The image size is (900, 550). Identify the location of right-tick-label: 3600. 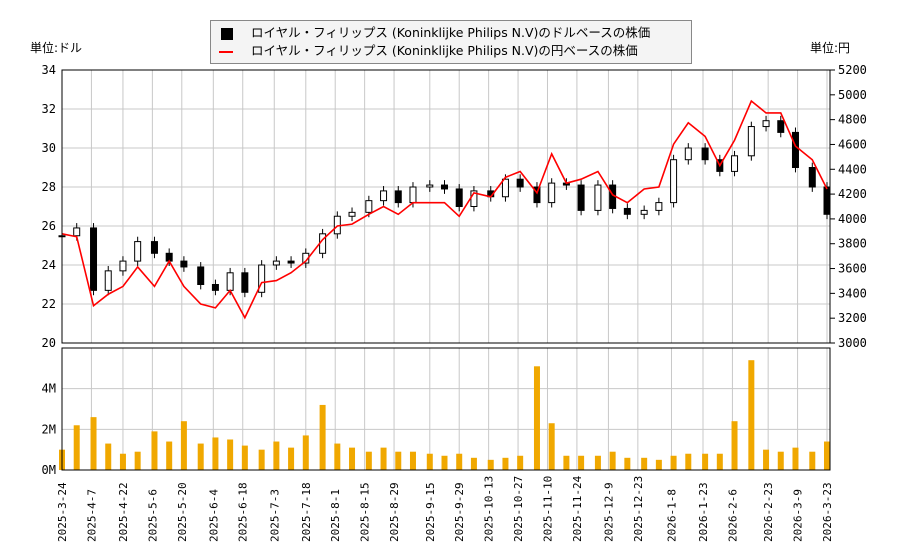
(852, 269).